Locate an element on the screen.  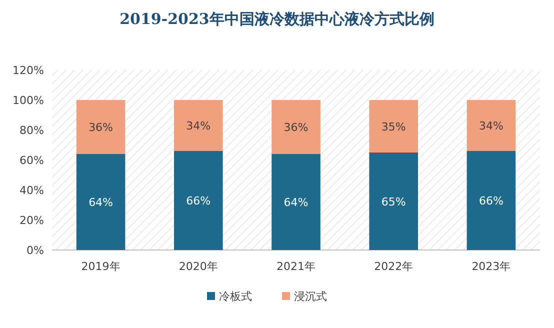
y-tick-label: 120% is located at coordinates (28, 70).